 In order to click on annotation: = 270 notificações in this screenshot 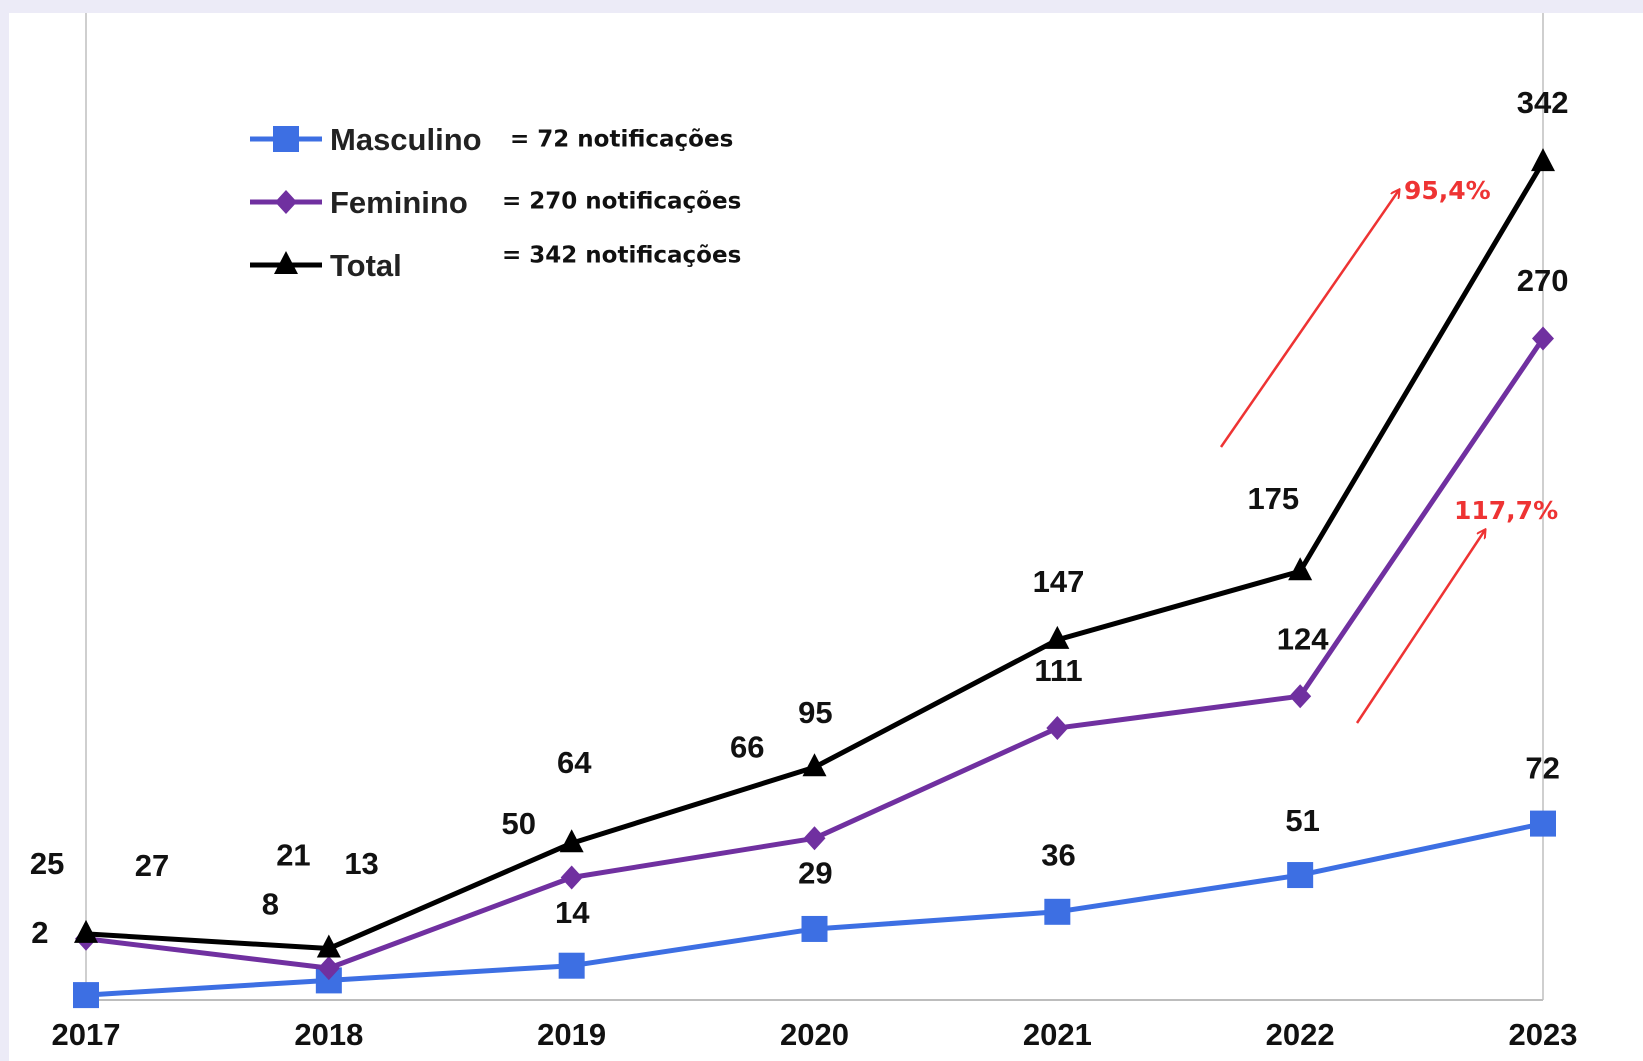, I will do `click(621, 202)`.